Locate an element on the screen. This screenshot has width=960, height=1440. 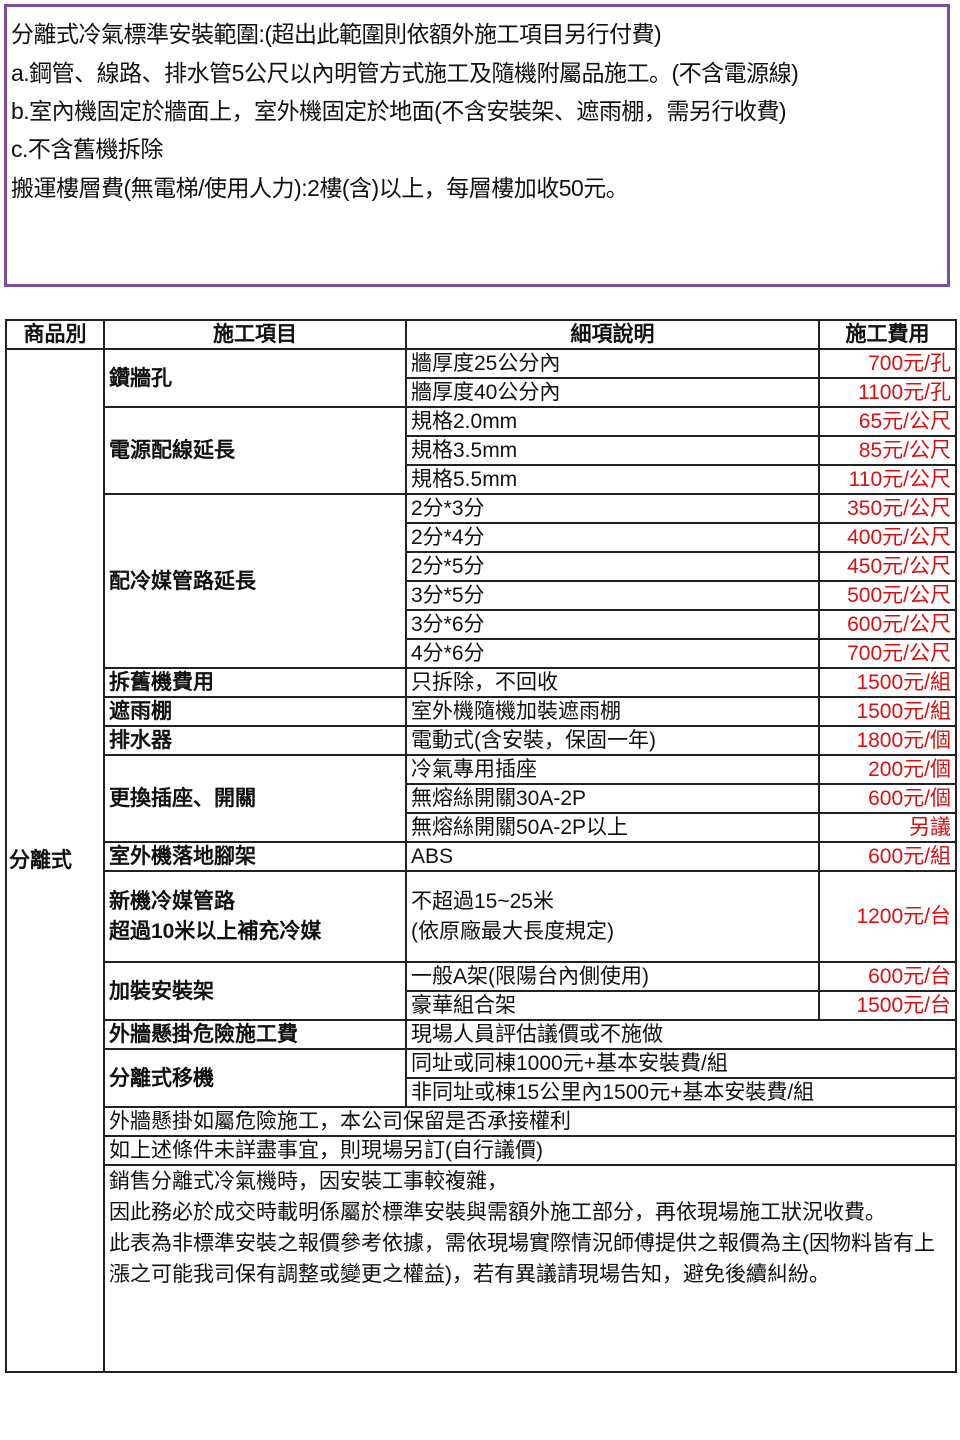
table-row: 規格3.5mm 85元/公尺 is located at coordinates (481, 450).